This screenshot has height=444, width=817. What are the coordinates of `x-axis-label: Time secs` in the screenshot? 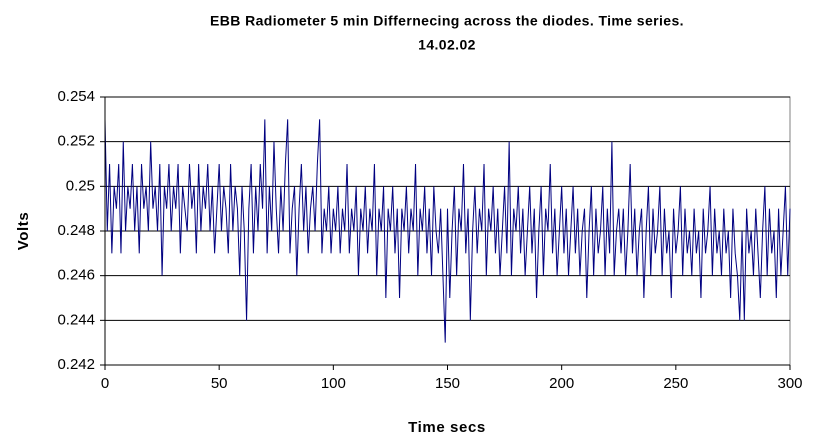 It's located at (447, 427).